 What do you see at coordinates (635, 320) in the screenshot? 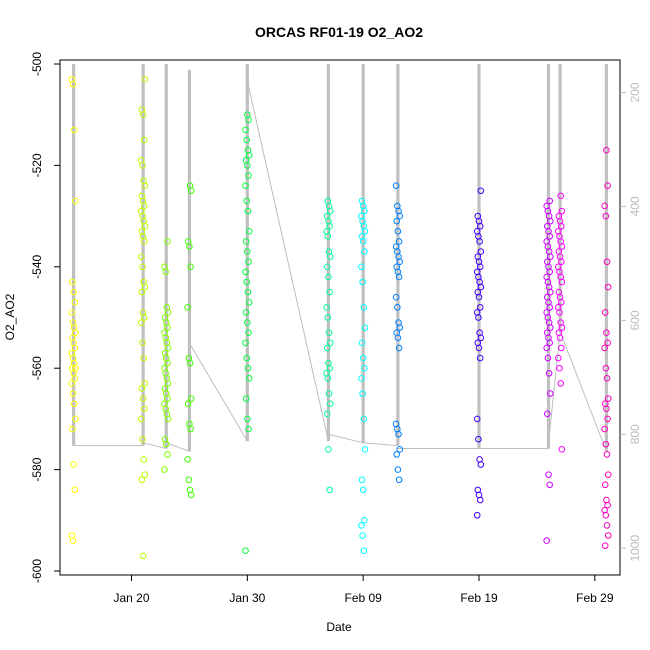
I see `secondary-y-tick-label: 600` at bounding box center [635, 320].